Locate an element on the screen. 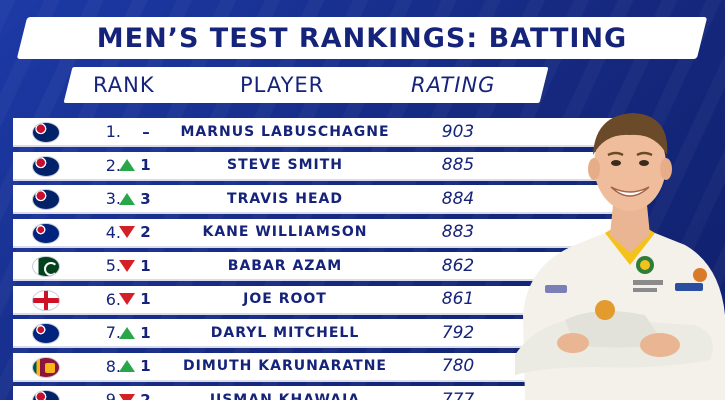  player-name: USMAN KHAWAJA is located at coordinates (285, 395).